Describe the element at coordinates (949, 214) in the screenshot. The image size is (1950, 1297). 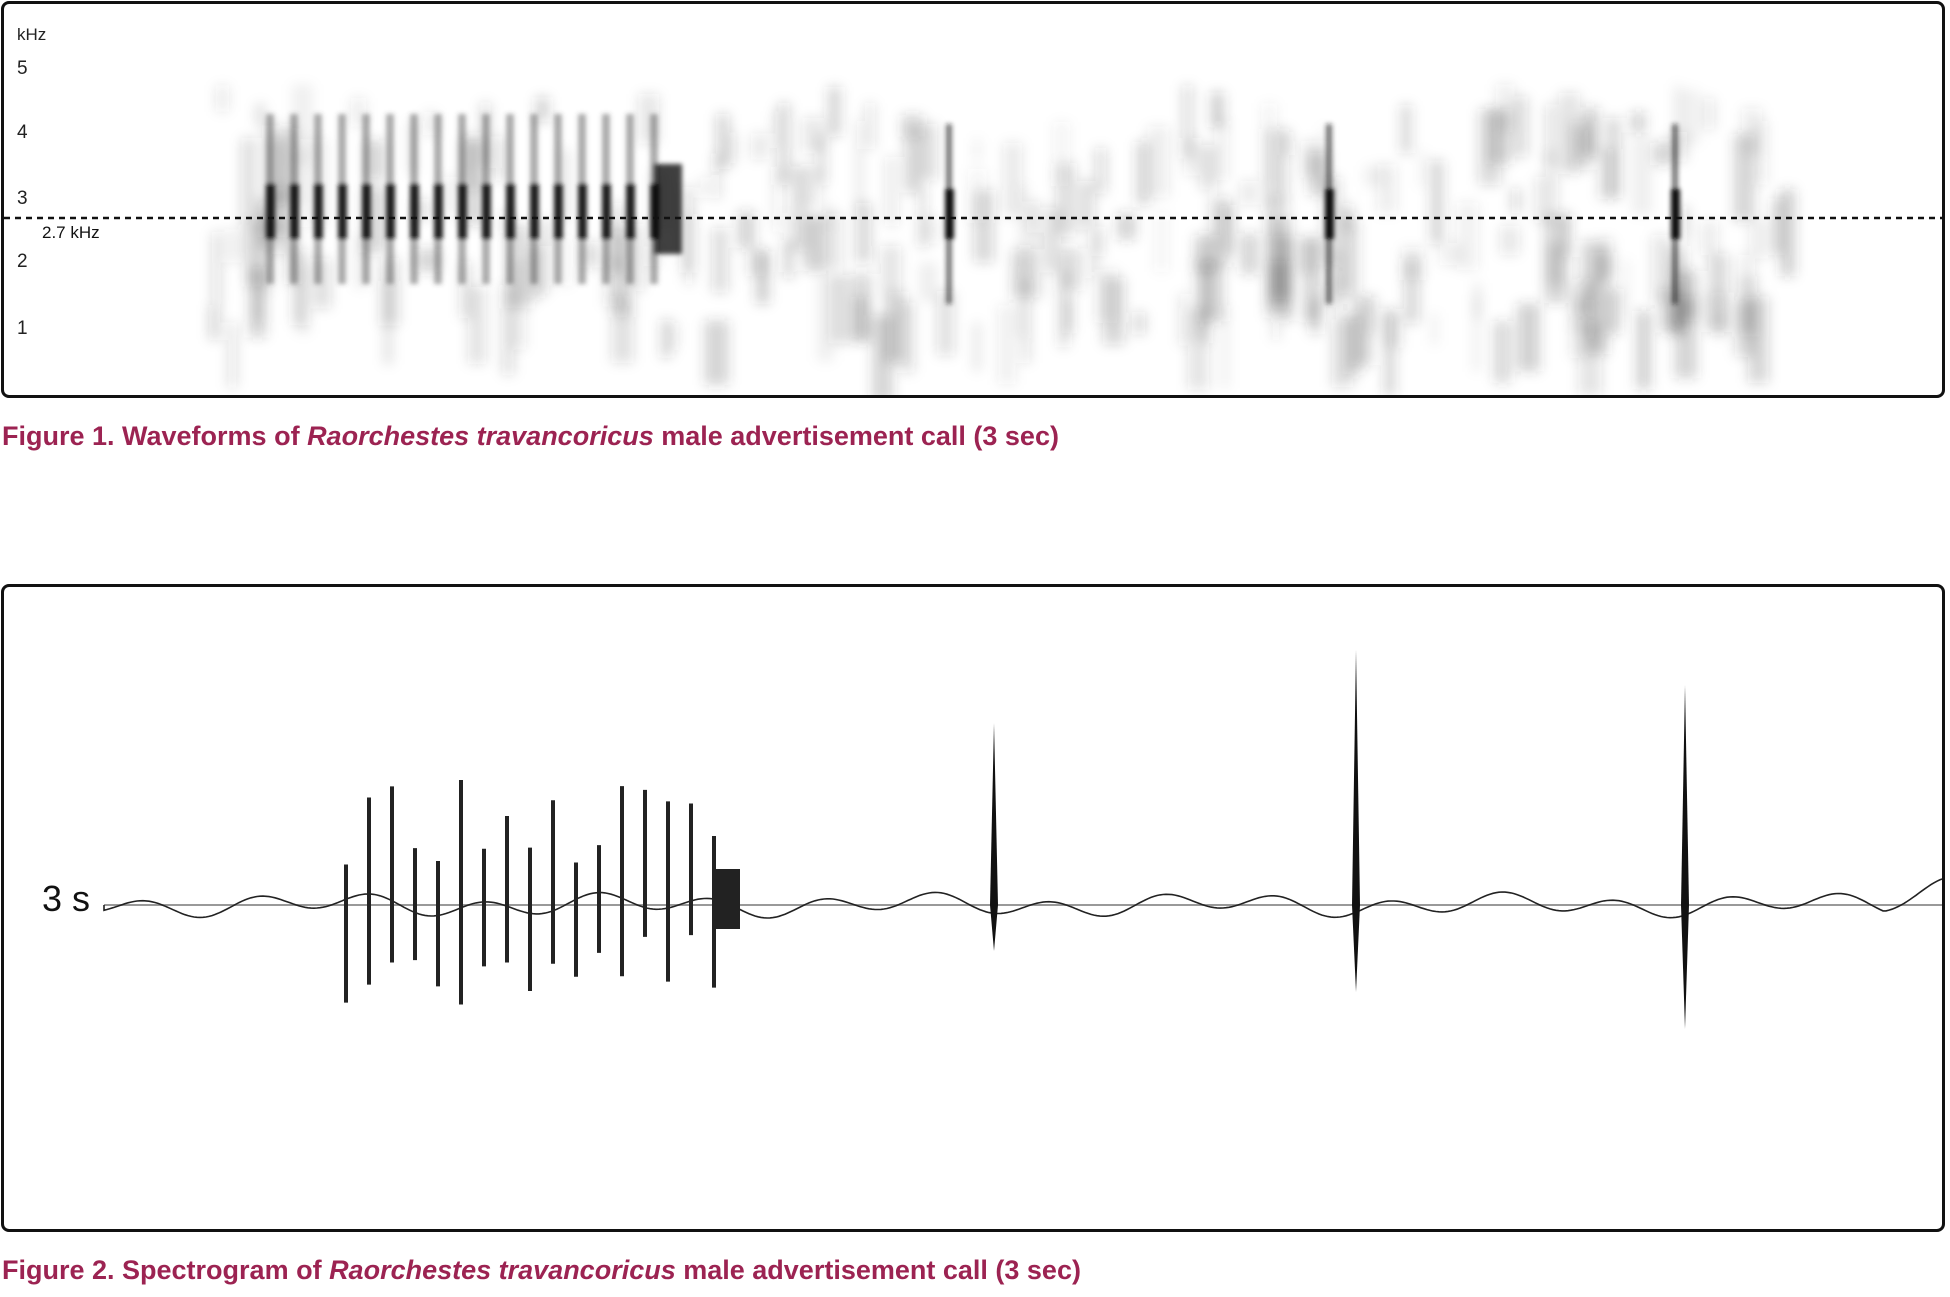
I see `click-core` at that location.